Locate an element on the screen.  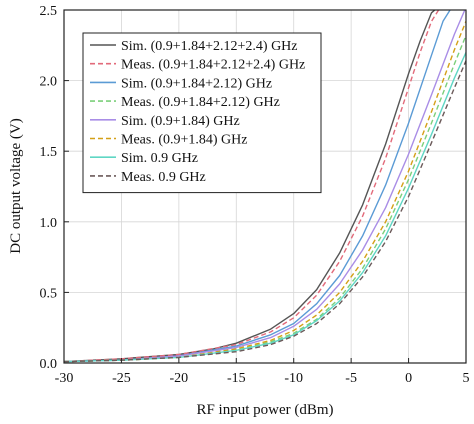
y-tick-label: 1.5 is located at coordinates (49, 152).